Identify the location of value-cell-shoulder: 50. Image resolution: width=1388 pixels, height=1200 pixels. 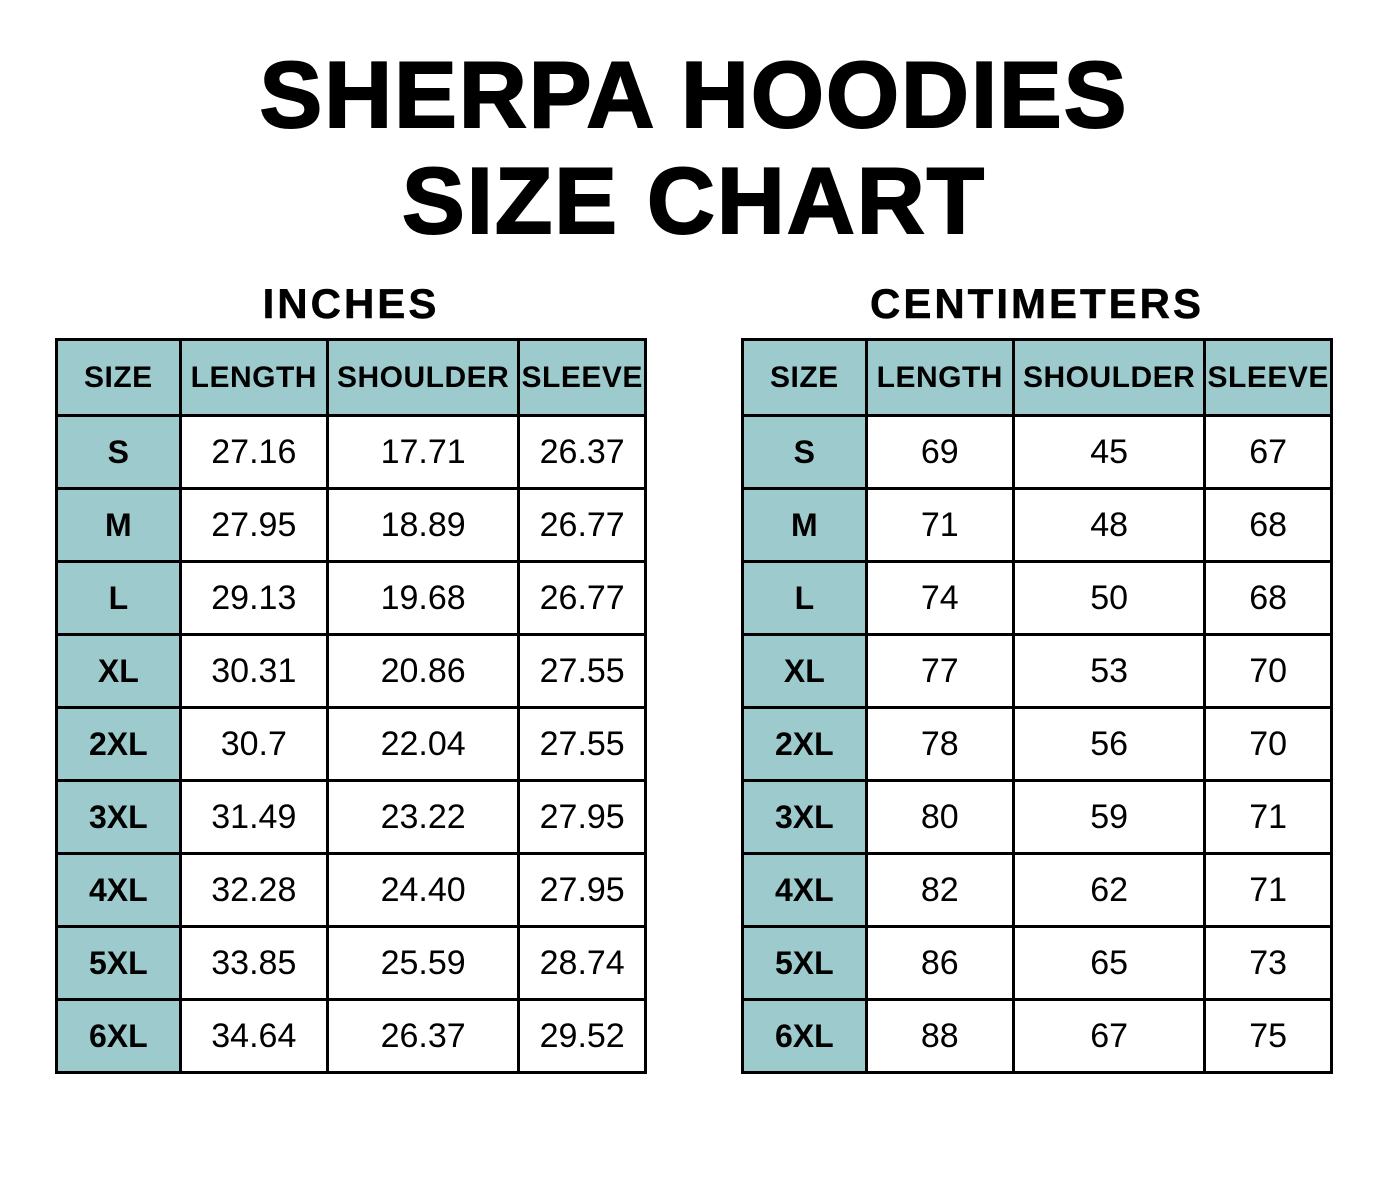
(1109, 598).